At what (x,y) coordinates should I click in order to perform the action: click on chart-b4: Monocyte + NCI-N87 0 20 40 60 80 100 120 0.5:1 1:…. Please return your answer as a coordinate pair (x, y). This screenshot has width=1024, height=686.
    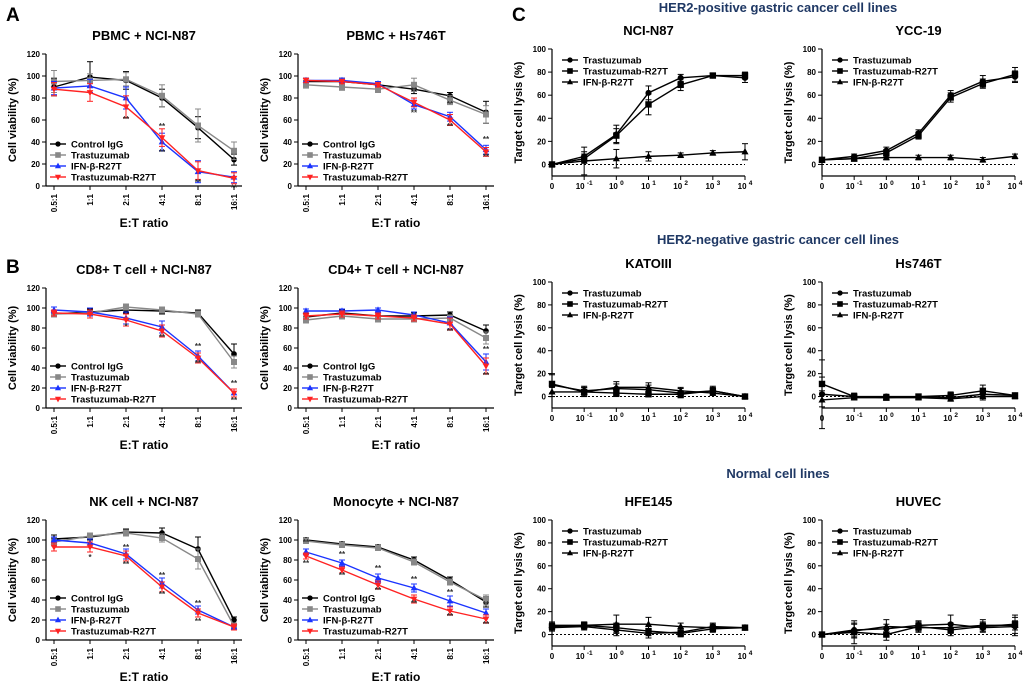
    Looking at the image, I should click on (376, 589).